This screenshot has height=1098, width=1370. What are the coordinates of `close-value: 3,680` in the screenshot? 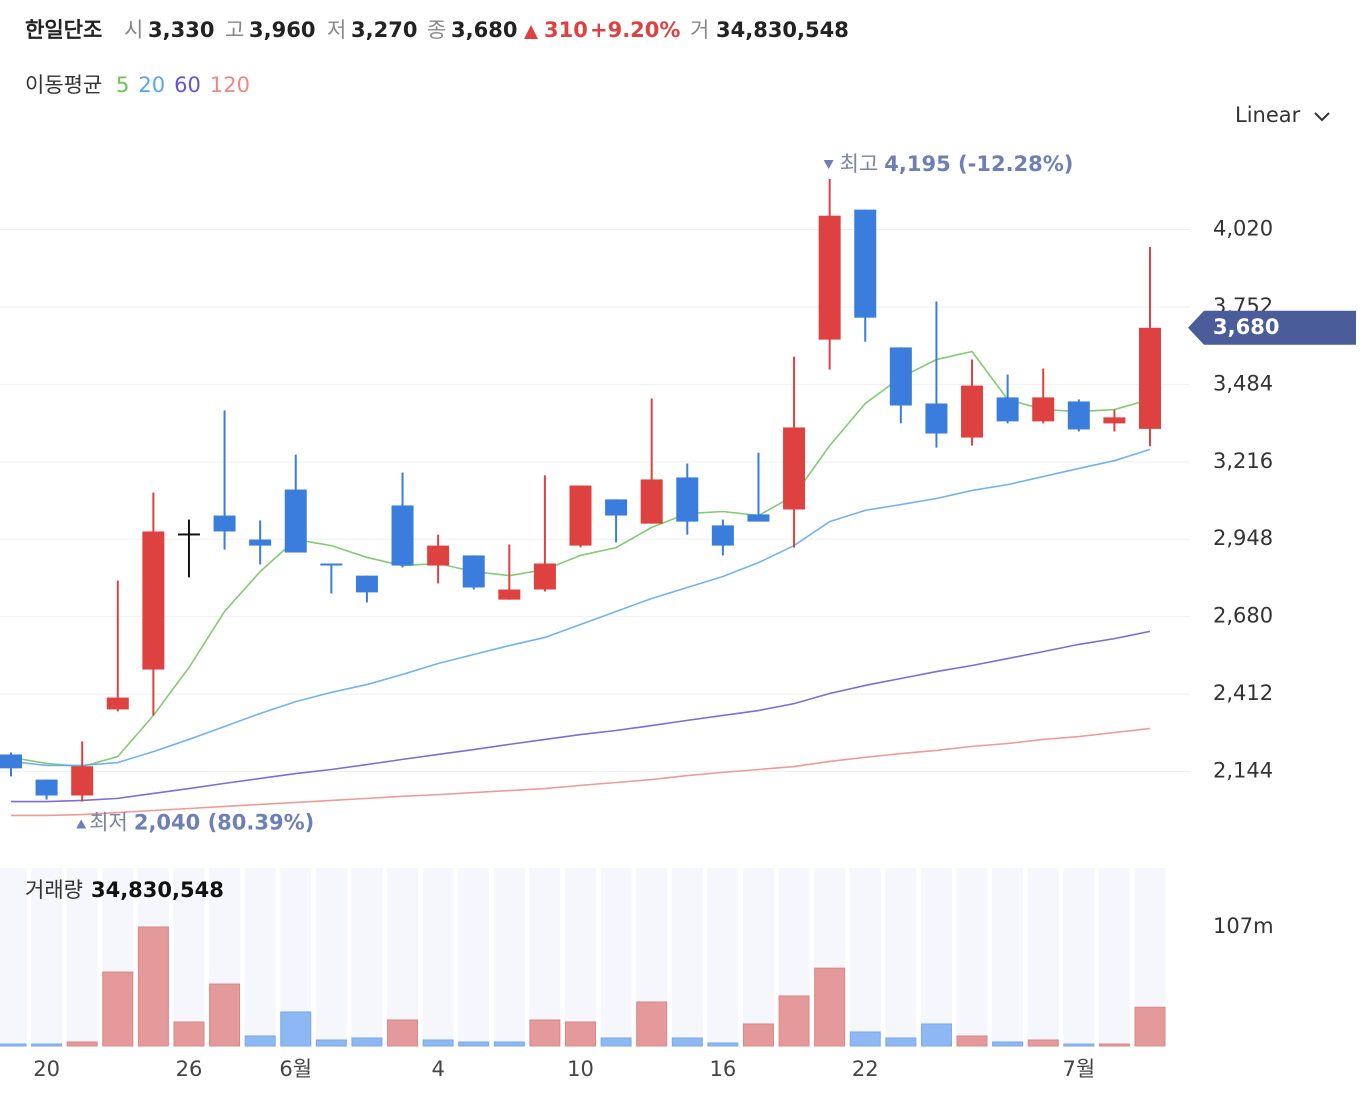 It's located at (484, 30).